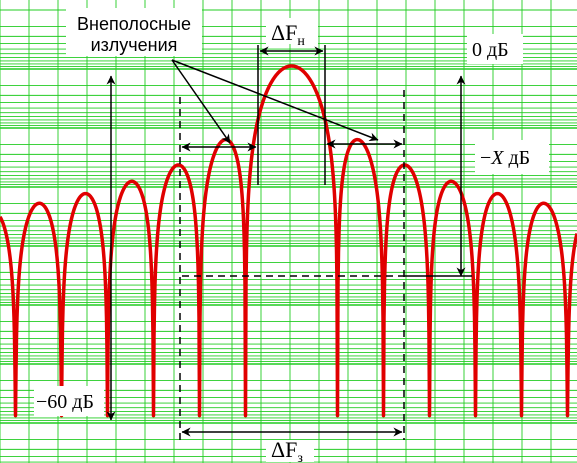  I want to click on zero-db-label-bg, so click(495, 49).